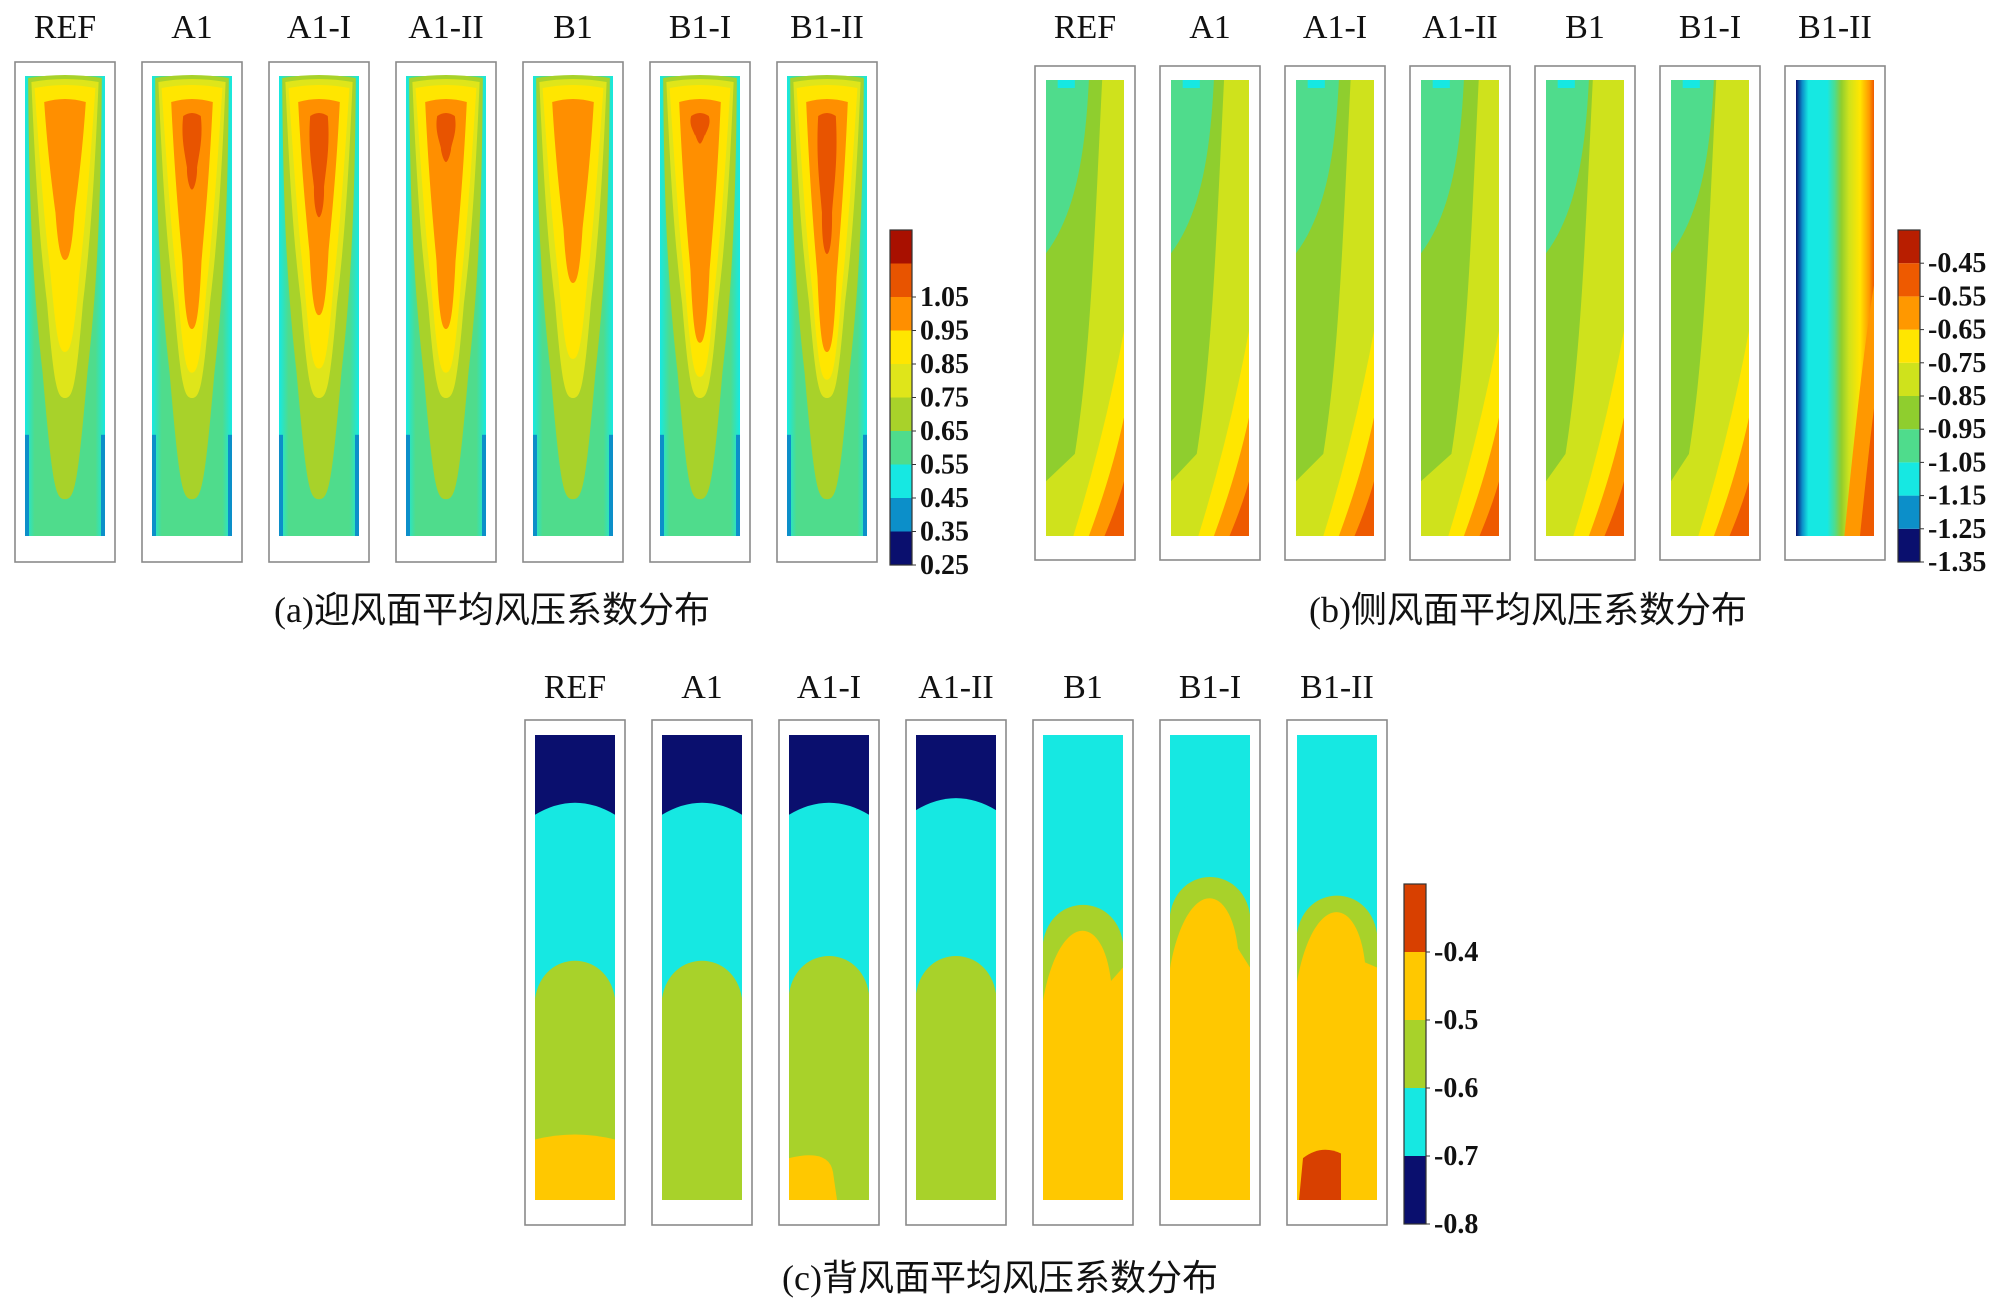 The width and height of the screenshot is (2000, 1306). What do you see at coordinates (1456, 952) in the screenshot?
I see `colorbar-tick-label: -0.4` at bounding box center [1456, 952].